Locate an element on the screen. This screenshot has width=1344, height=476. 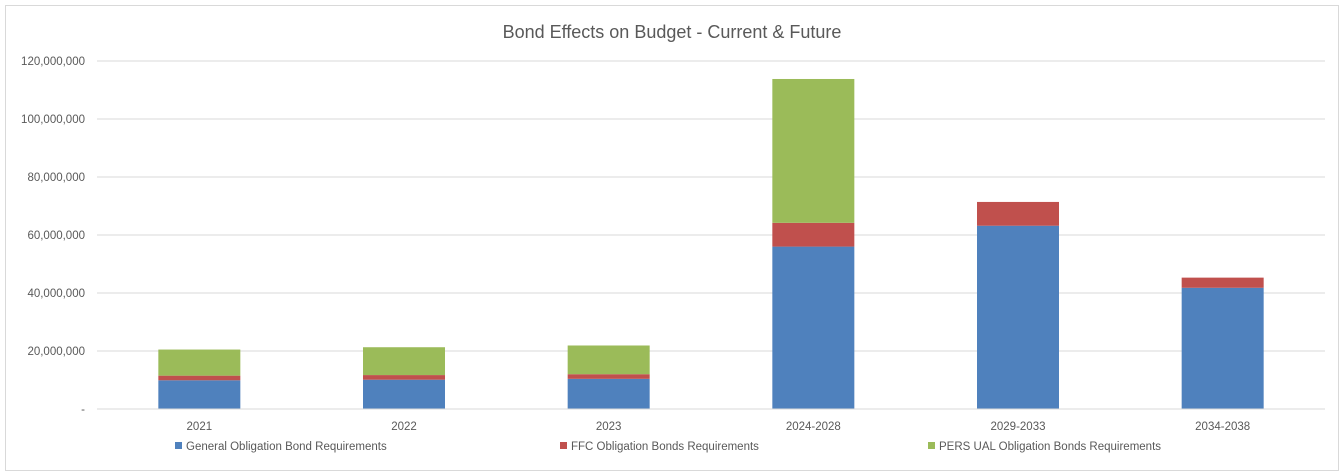
y-tick-label: 20,000,000 is located at coordinates (56, 352).